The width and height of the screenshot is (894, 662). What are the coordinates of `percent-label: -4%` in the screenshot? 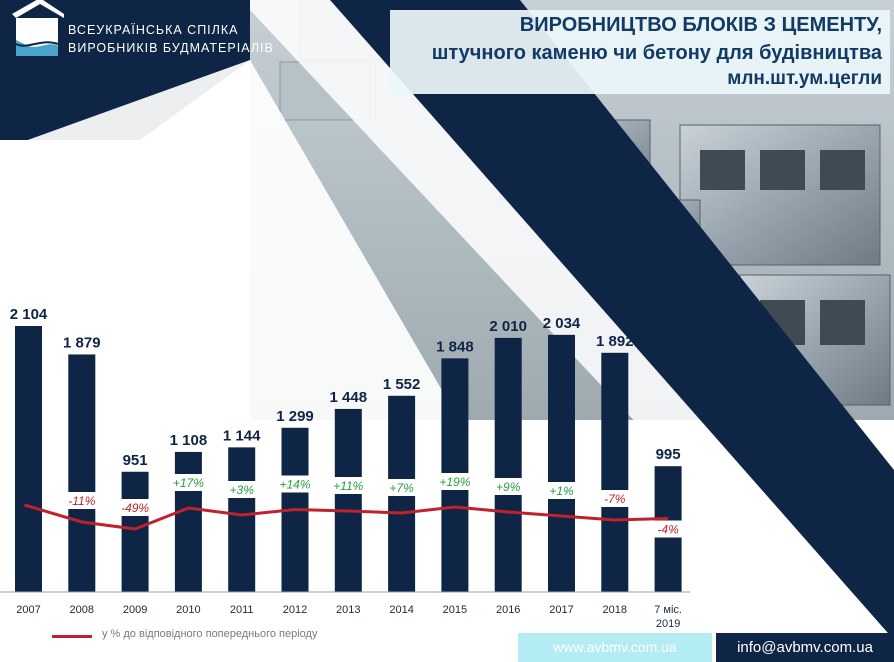 It's located at (668, 529).